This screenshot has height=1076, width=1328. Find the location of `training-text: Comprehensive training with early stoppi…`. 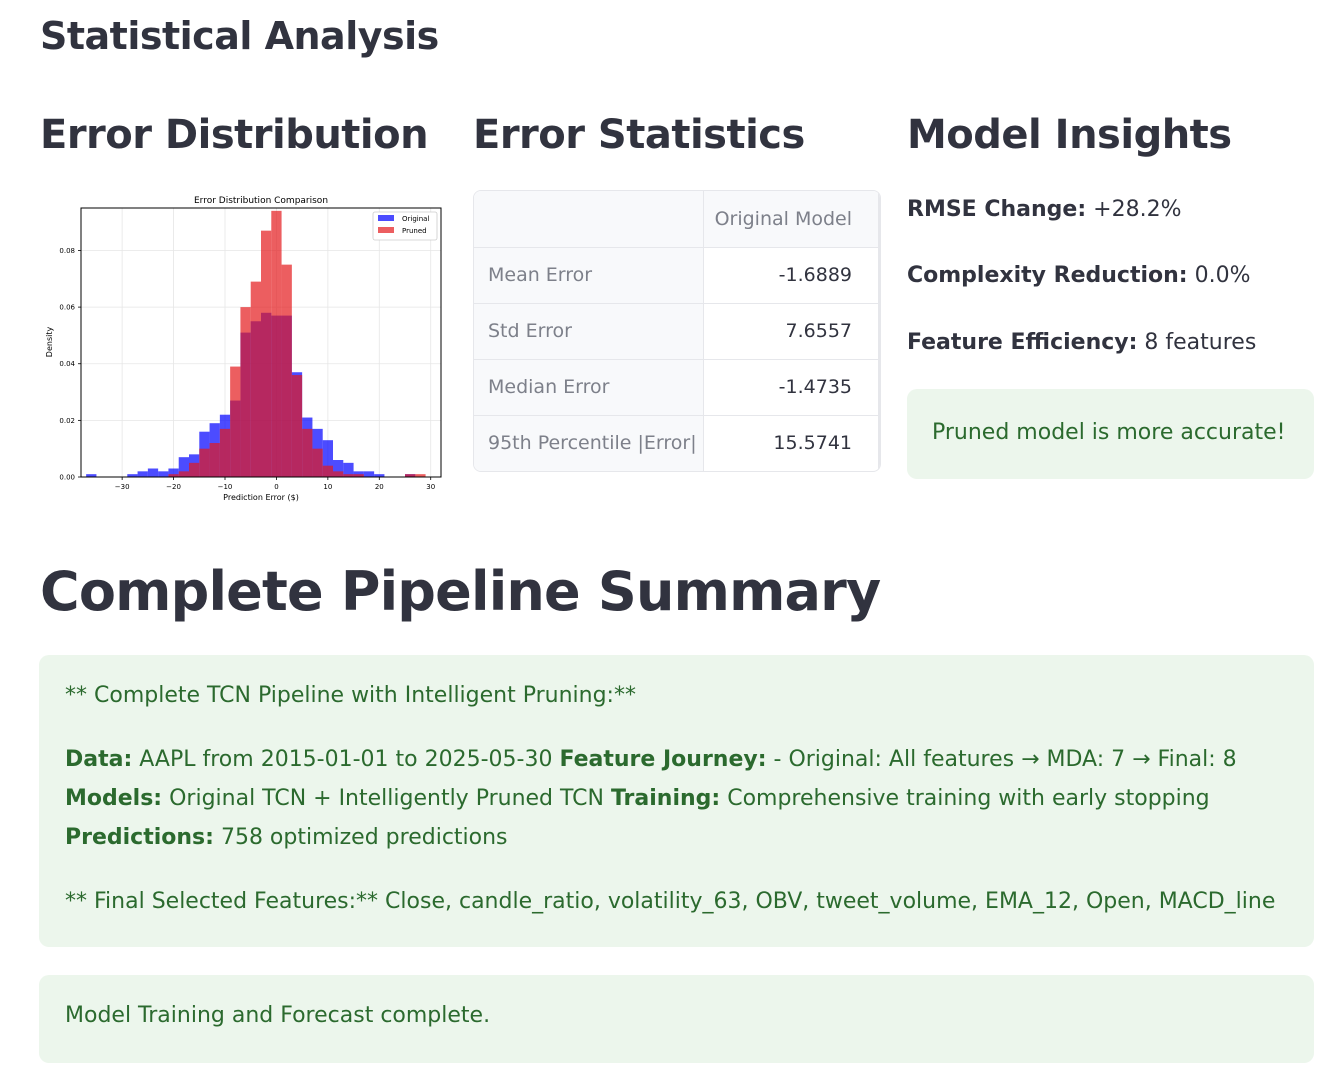

training-text: Comprehensive training with early stoppi… is located at coordinates (965, 798).